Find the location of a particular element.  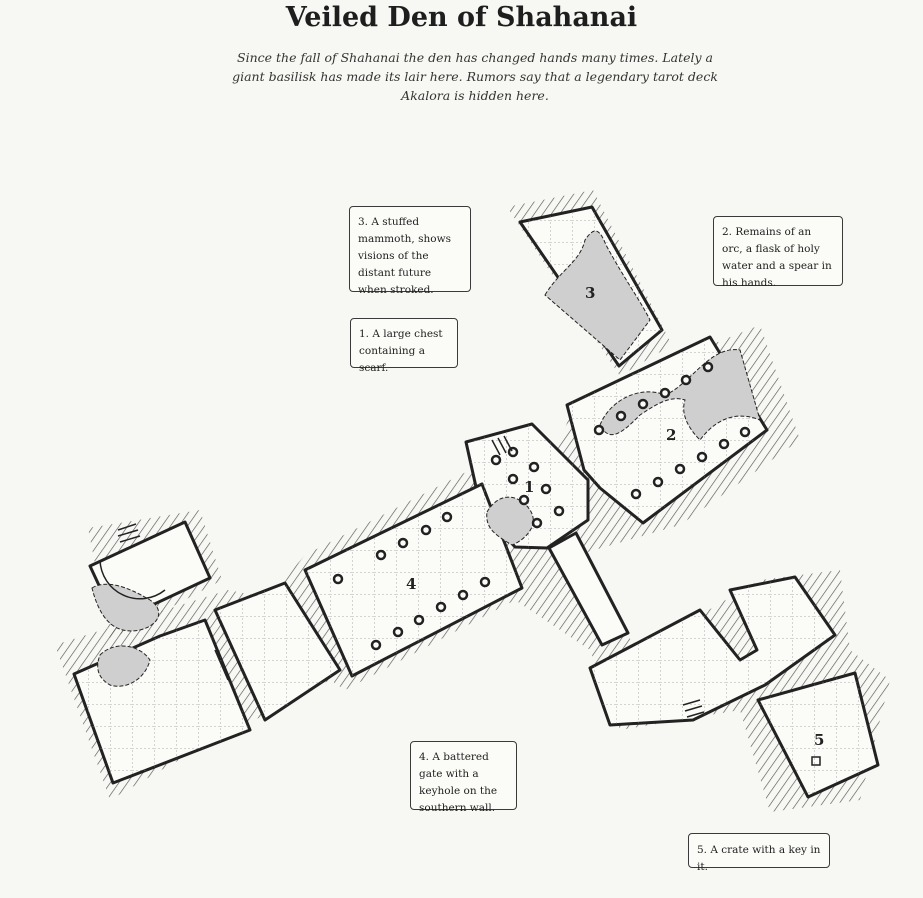

pool-northwest is located at coordinates (125, 607).